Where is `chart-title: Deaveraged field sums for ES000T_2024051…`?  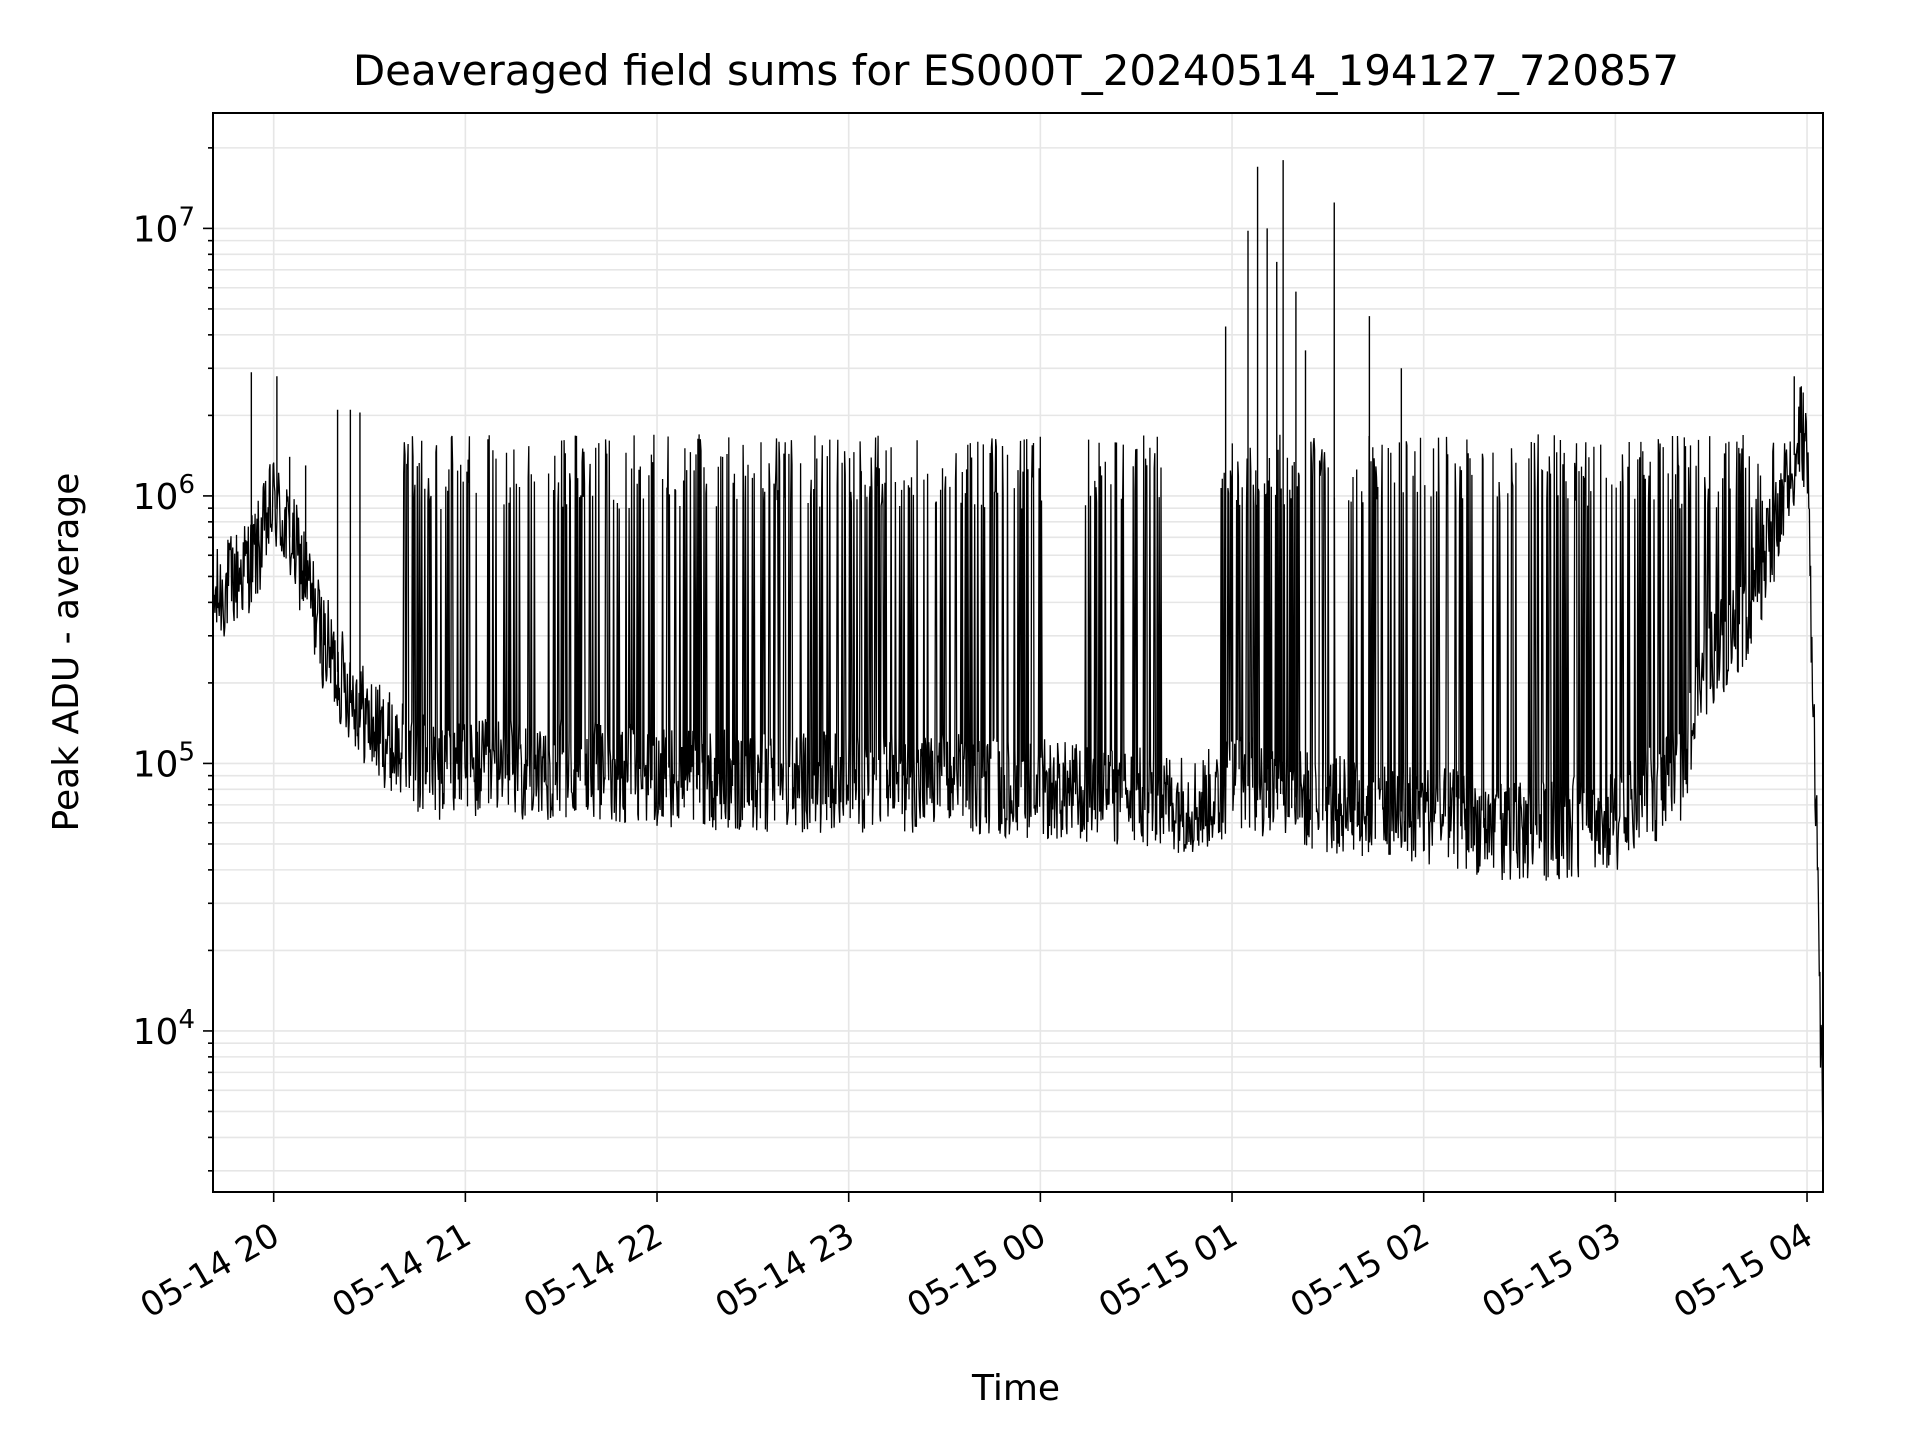
chart-title: Deaveraged field sums for ES000T_2024051… is located at coordinates (1016, 70).